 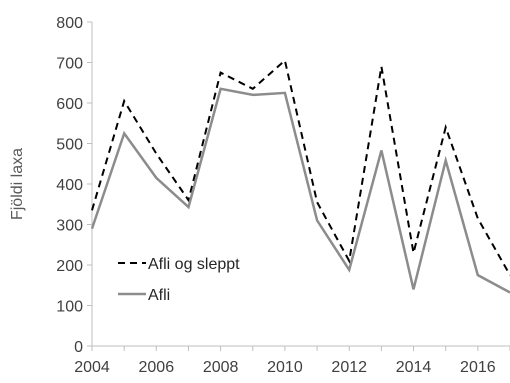 What do you see at coordinates (69, 226) in the screenshot?
I see `y-tick-label: 300` at bounding box center [69, 226].